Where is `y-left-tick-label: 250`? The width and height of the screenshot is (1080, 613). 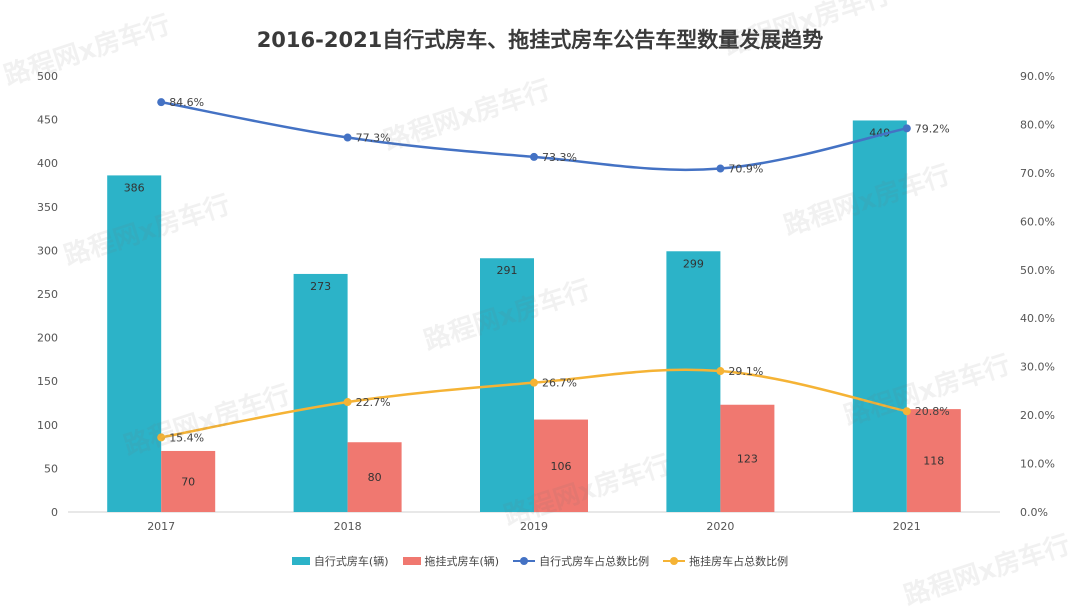
y-left-tick-label: 250 is located at coordinates (47, 294).